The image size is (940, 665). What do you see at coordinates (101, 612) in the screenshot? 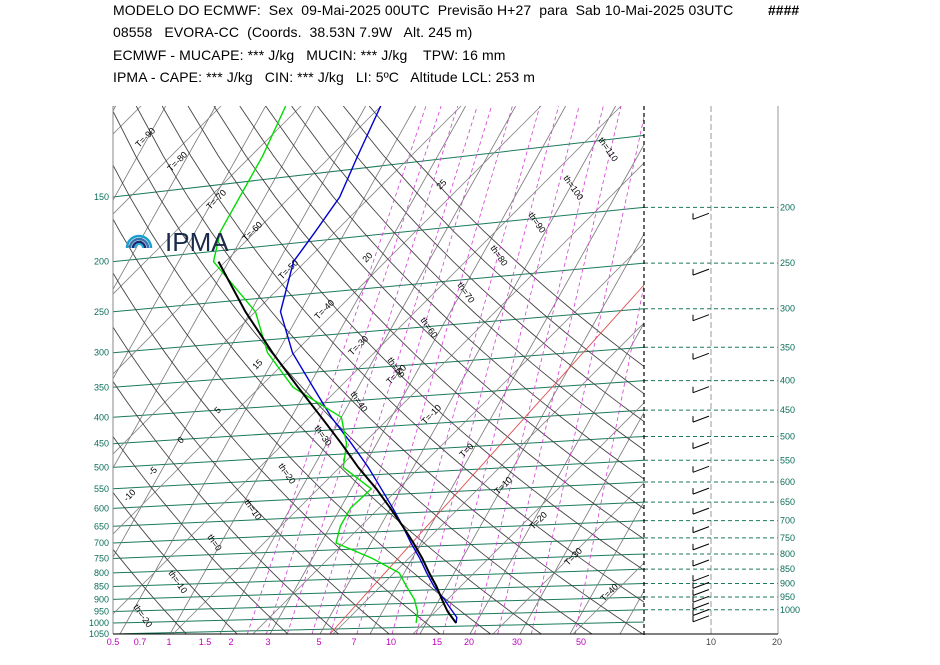
I see `pressure-label-left: 950` at bounding box center [101, 612].